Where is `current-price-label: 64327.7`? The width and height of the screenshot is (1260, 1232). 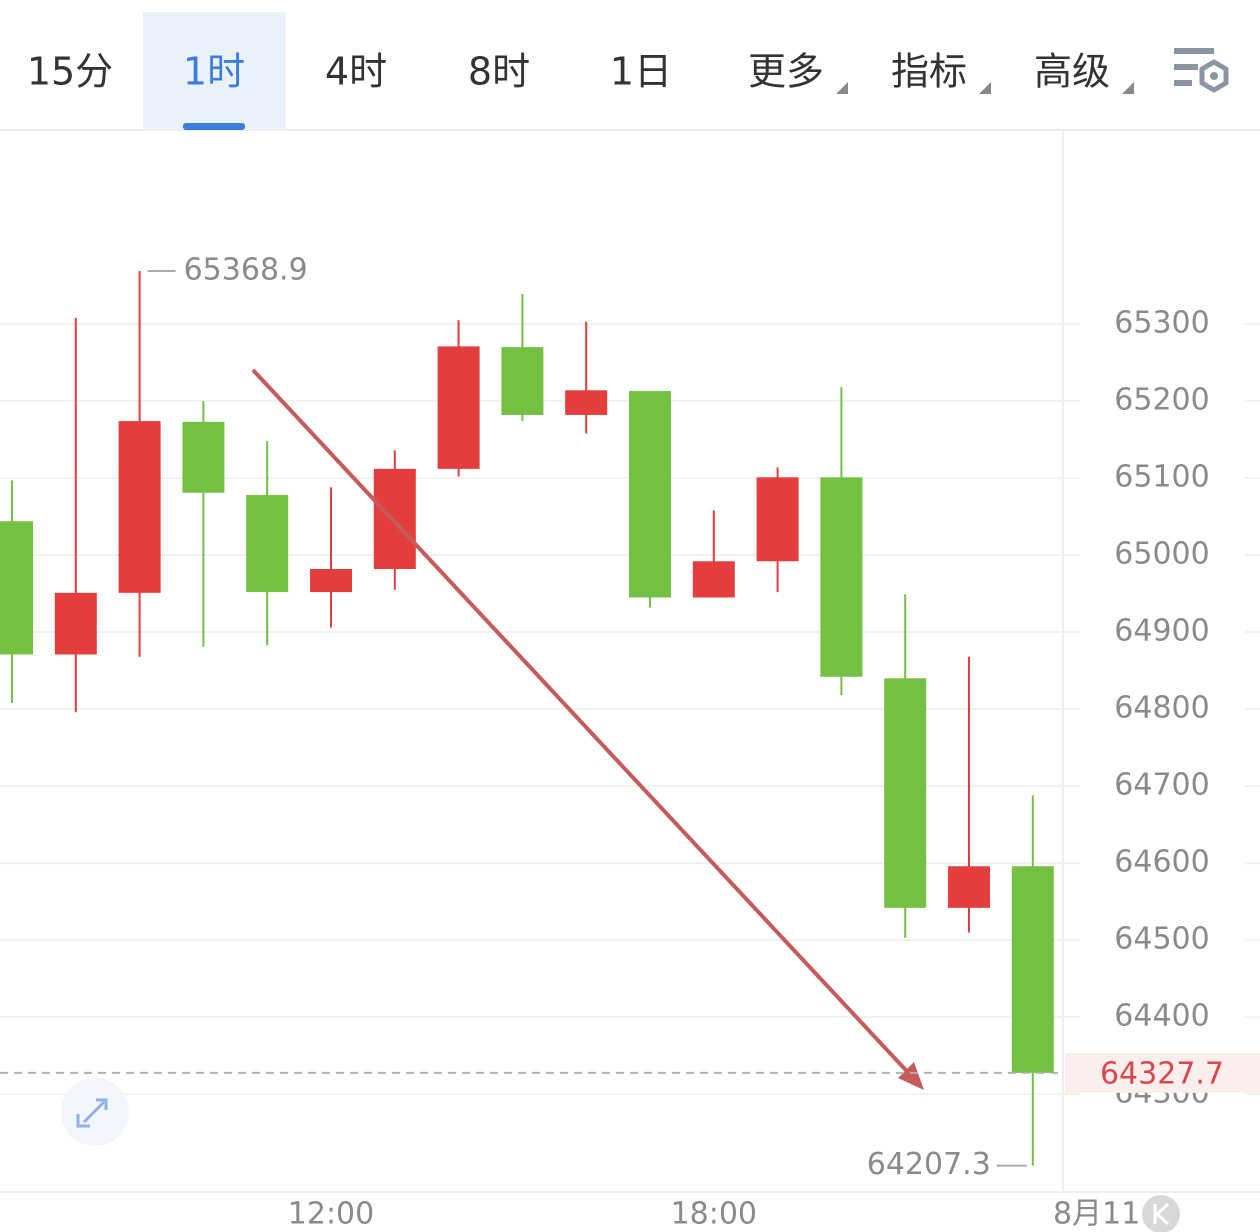 current-price-label: 64327.7 is located at coordinates (1162, 1073).